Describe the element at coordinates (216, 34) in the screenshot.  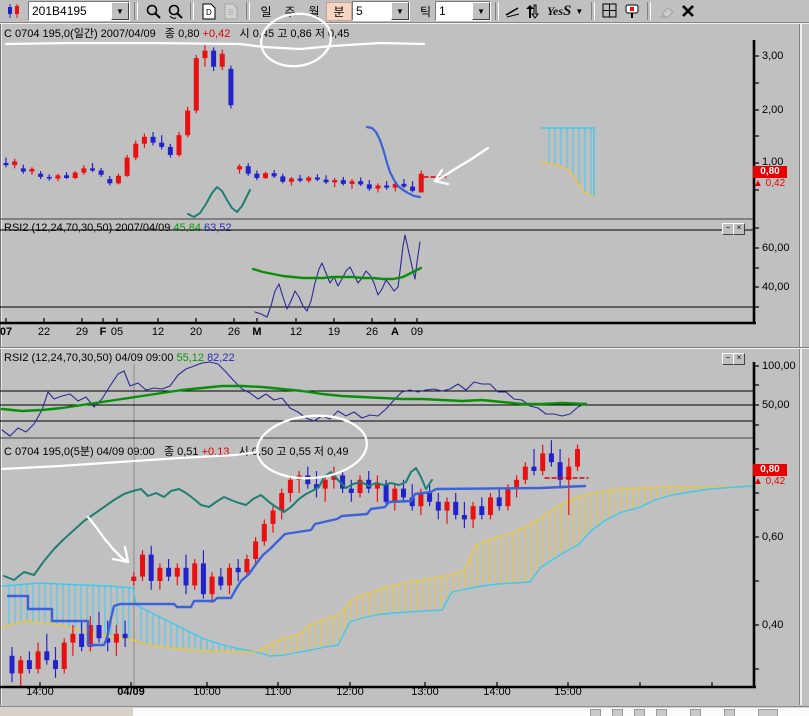
I see `header-text-part: +0,42` at that location.